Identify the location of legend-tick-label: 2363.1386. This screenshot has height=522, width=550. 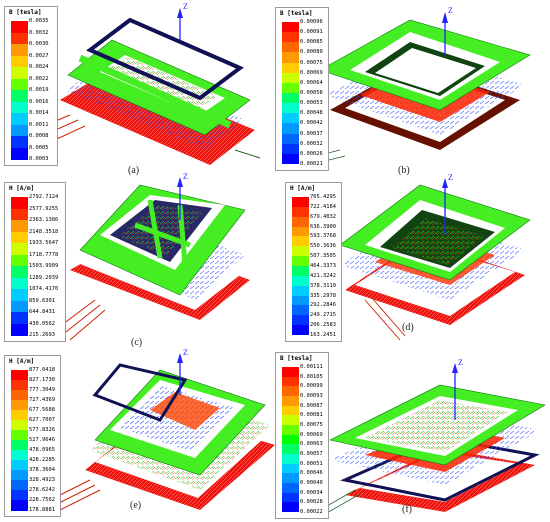
(44, 220).